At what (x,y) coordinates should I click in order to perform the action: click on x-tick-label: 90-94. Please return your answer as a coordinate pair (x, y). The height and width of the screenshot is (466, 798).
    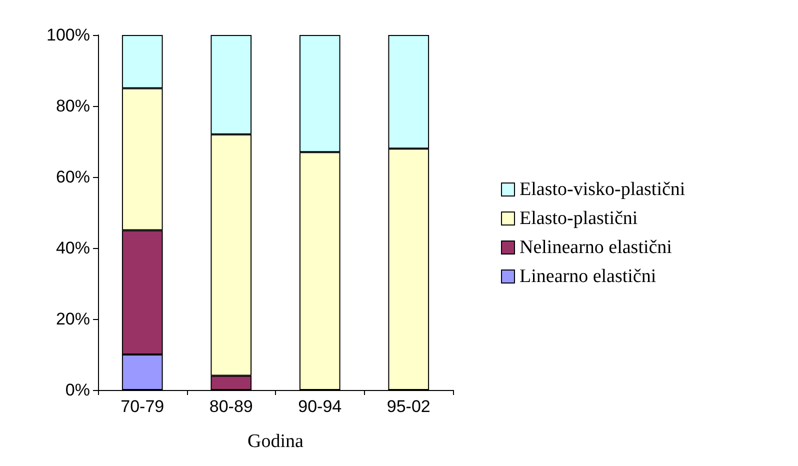
    Looking at the image, I should click on (320, 406).